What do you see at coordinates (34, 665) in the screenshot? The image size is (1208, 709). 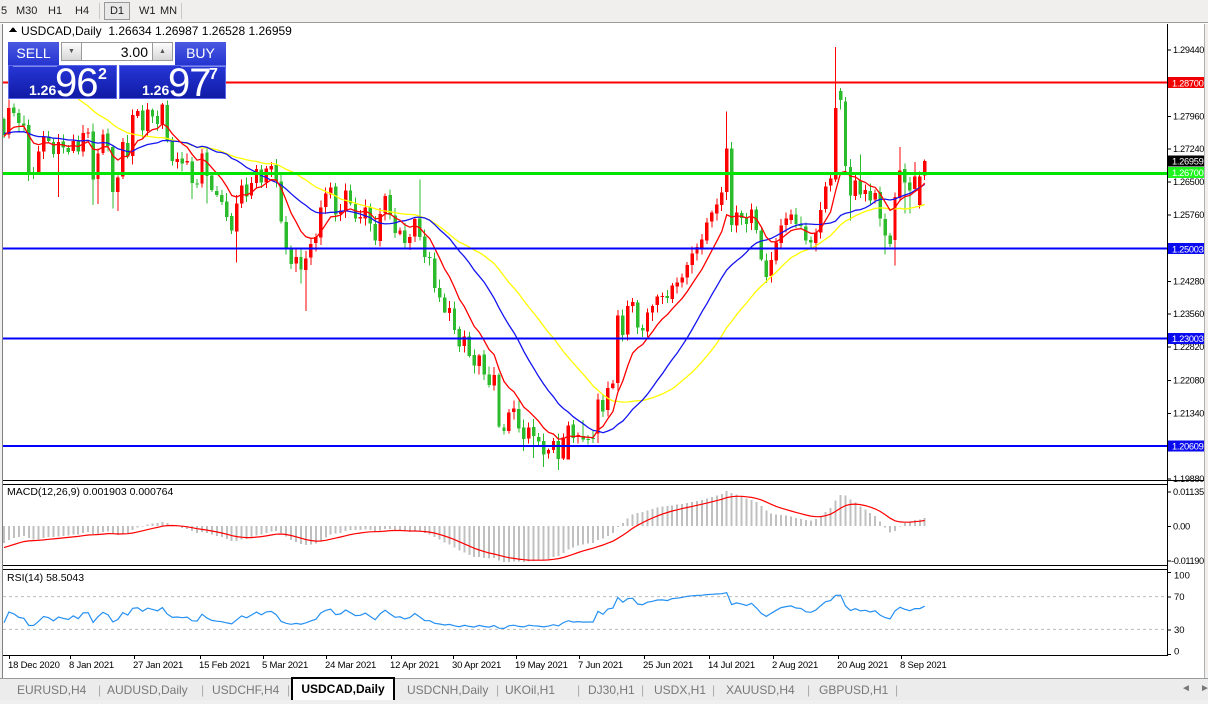 I see `svg-text: 18 Dec 2020` at bounding box center [34, 665].